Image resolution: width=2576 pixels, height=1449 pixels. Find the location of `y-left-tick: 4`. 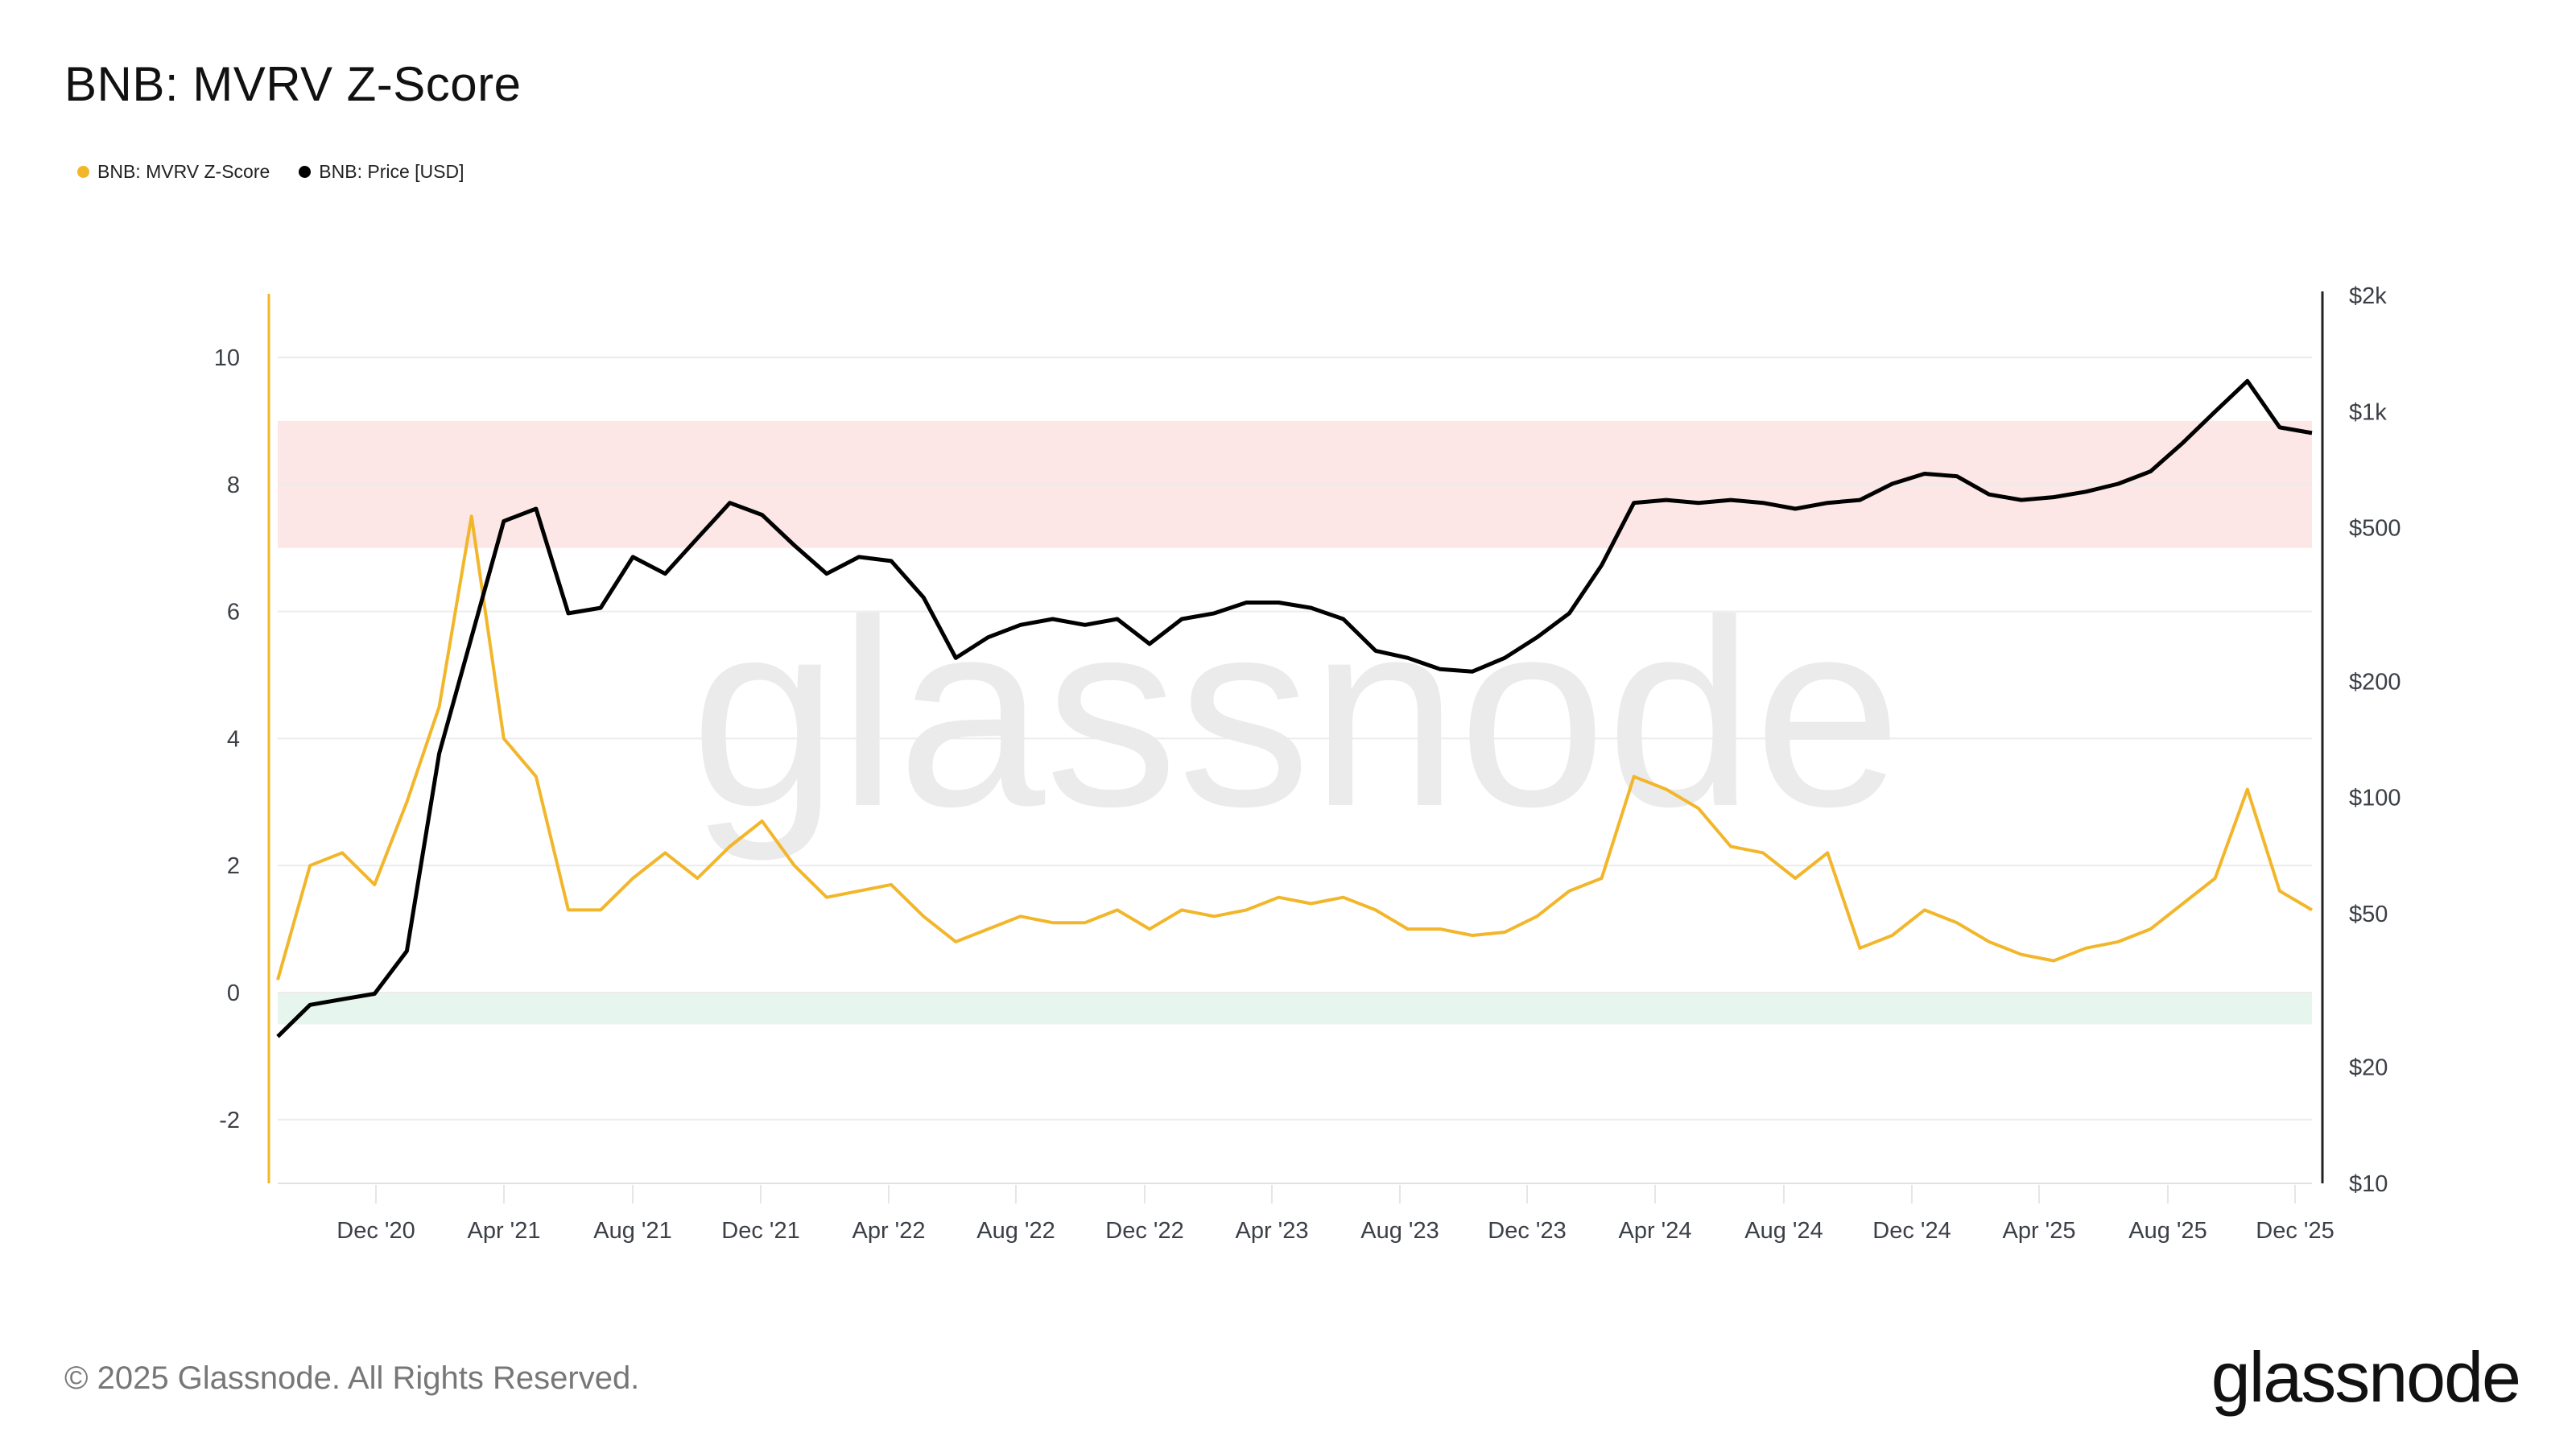

y-left-tick: 4 is located at coordinates (233, 739).